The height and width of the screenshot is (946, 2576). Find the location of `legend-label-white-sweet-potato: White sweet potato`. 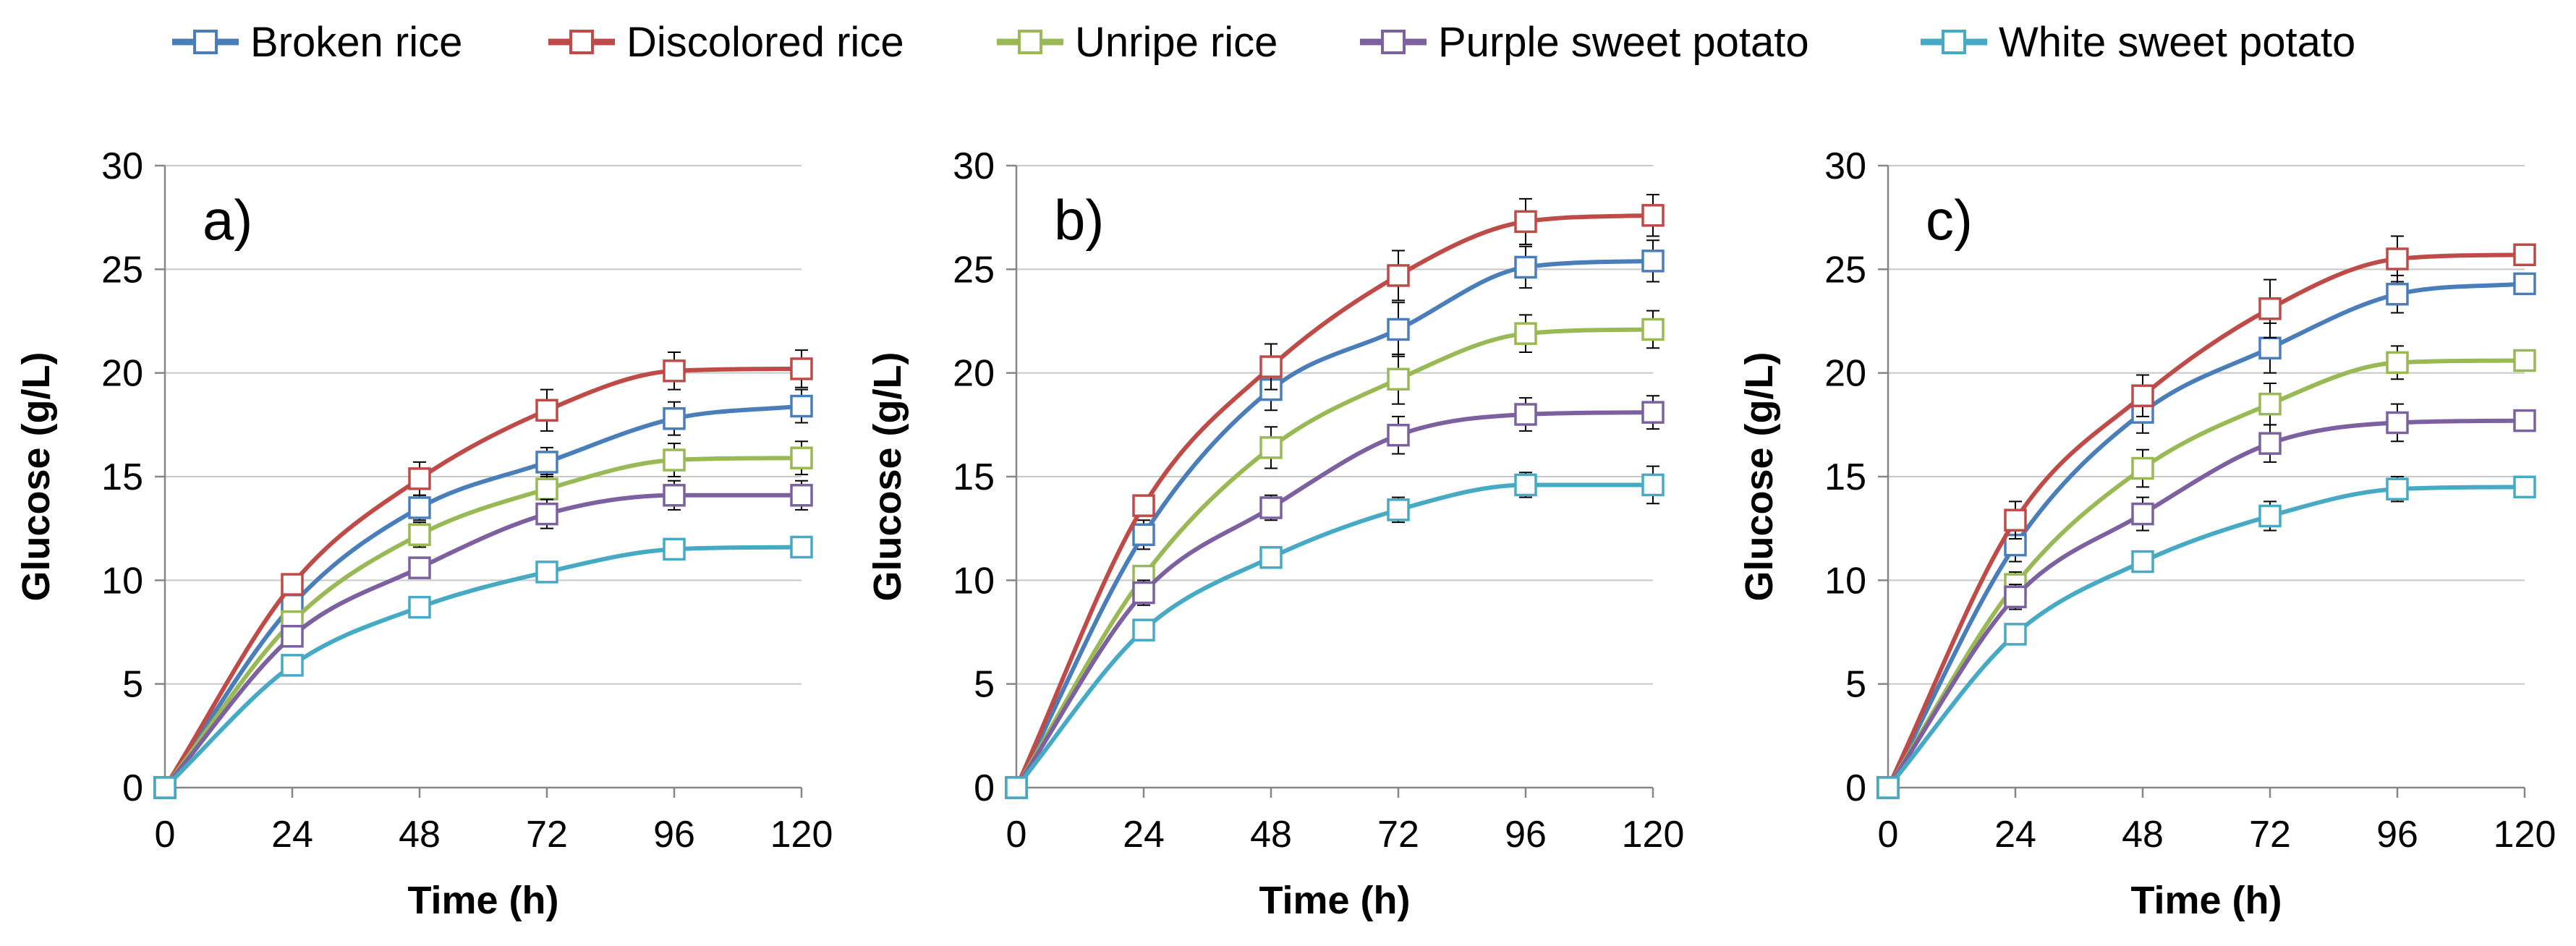

legend-label-white-sweet-potato: White sweet potato is located at coordinates (2177, 42).